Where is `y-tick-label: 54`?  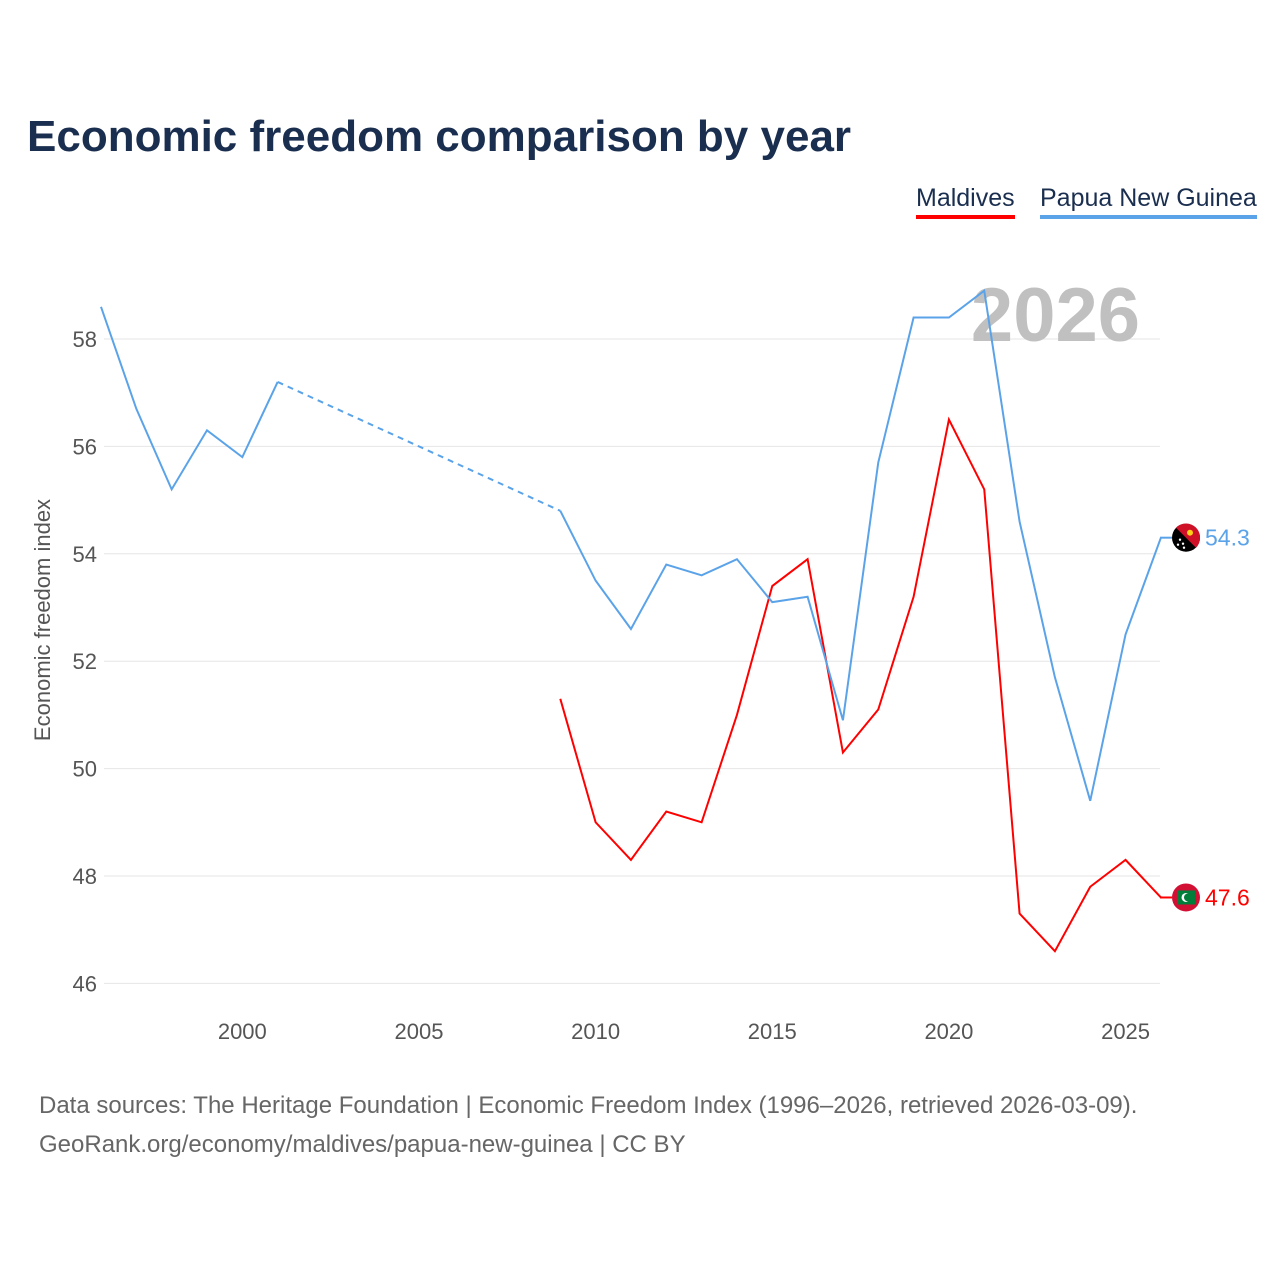 y-tick-label: 54 is located at coordinates (85, 554).